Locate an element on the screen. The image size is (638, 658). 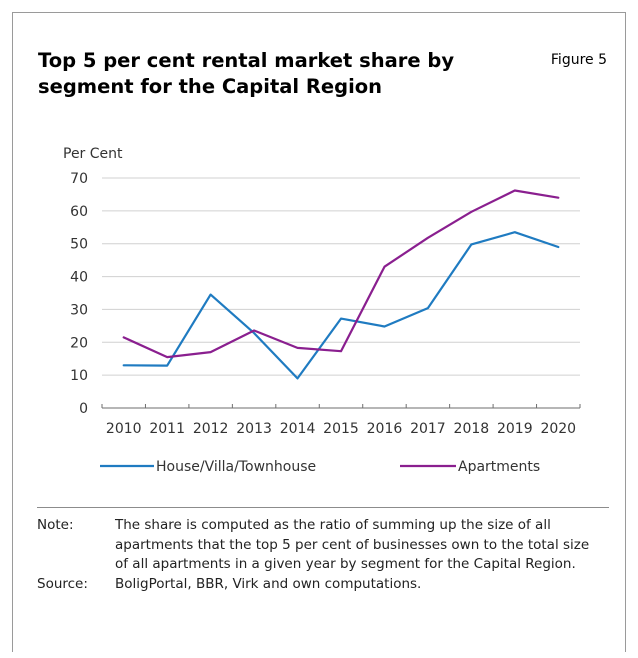
x-tick-label: 2018 is located at coordinates (472, 429).